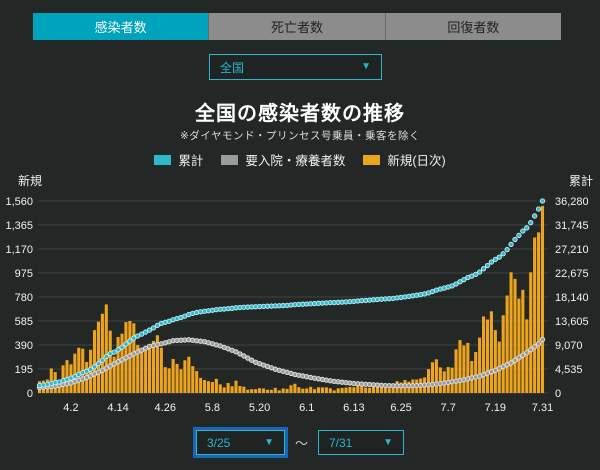 The height and width of the screenshot is (470, 600). I want to click on region-select: 全国 ▼, so click(295, 67).